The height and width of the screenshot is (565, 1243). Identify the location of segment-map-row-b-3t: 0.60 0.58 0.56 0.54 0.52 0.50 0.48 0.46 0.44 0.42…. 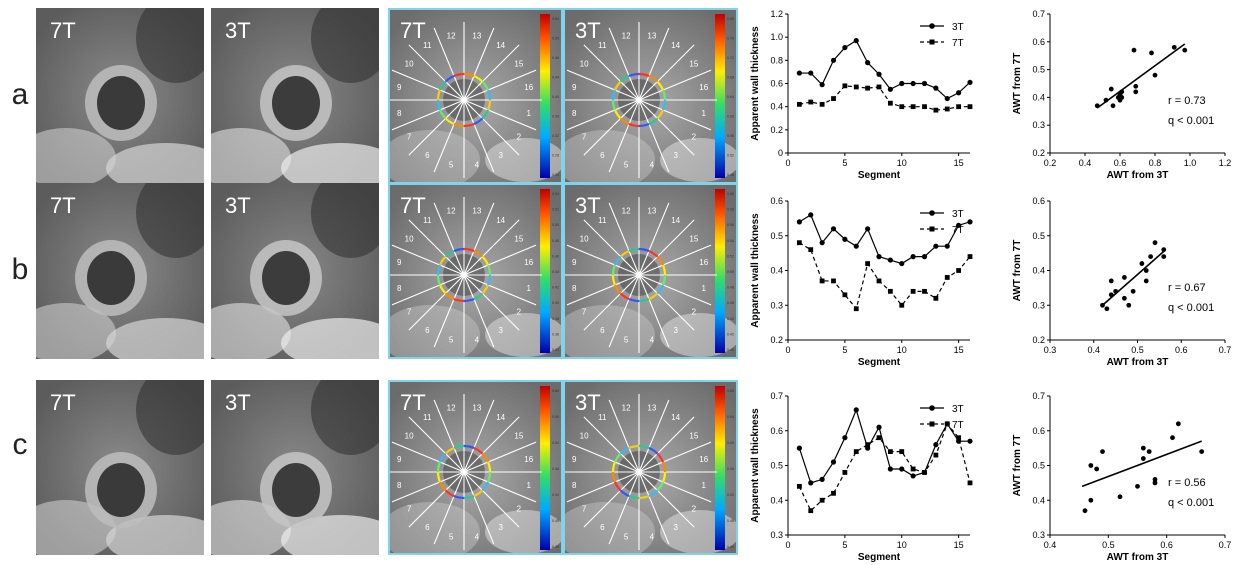
(650, 271).